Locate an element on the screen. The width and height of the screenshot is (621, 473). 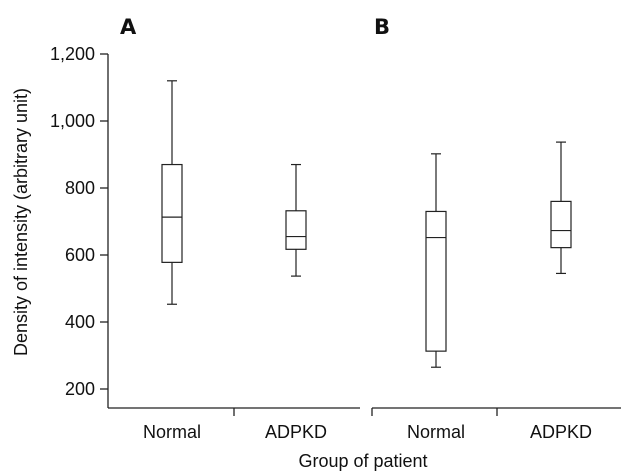
y-tick-label: 1,200 is located at coordinates (72, 54).